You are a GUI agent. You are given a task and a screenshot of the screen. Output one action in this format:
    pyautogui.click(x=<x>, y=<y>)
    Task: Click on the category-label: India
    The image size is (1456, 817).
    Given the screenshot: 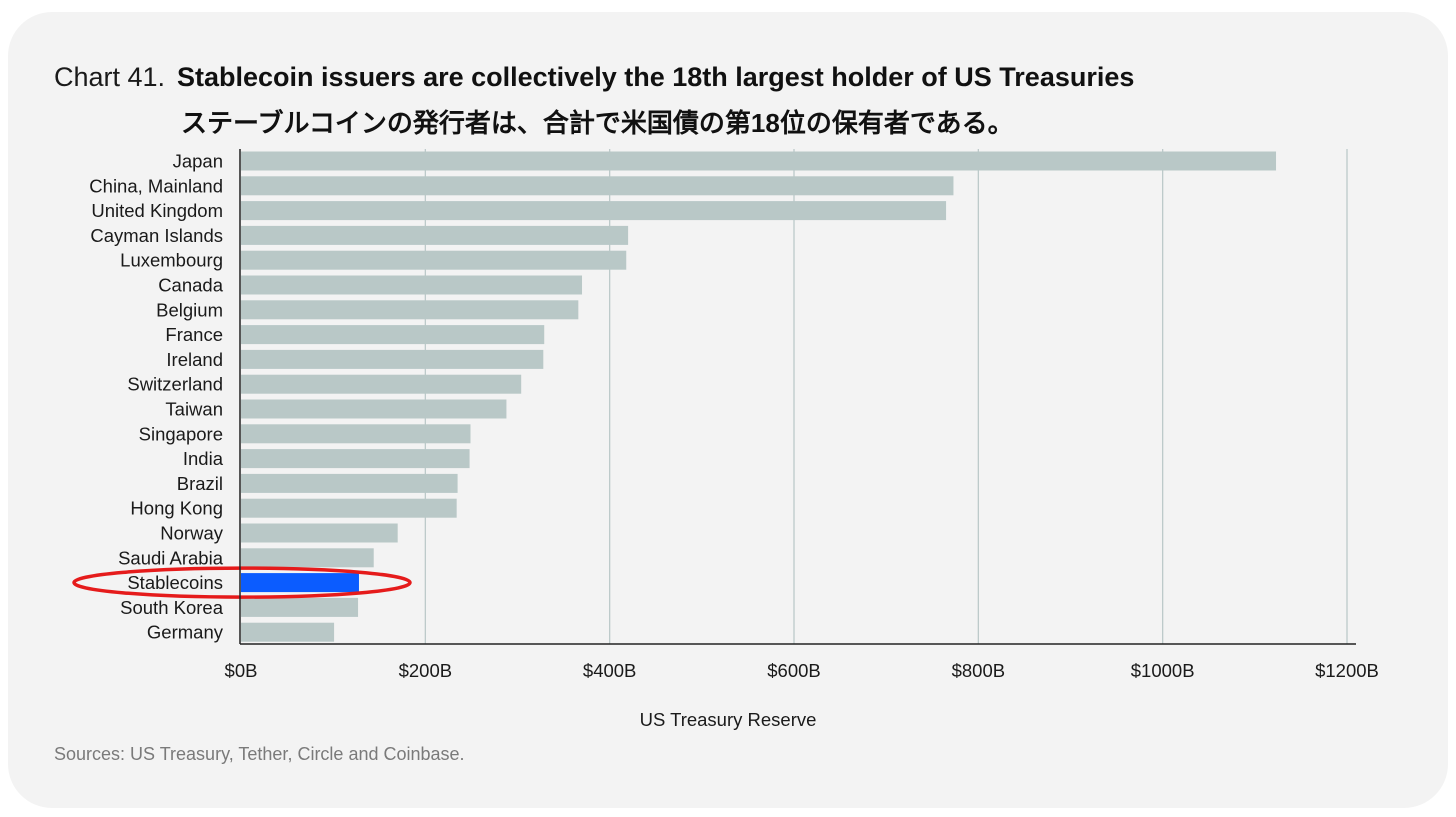 What is the action you would take?
    pyautogui.click(x=203, y=458)
    